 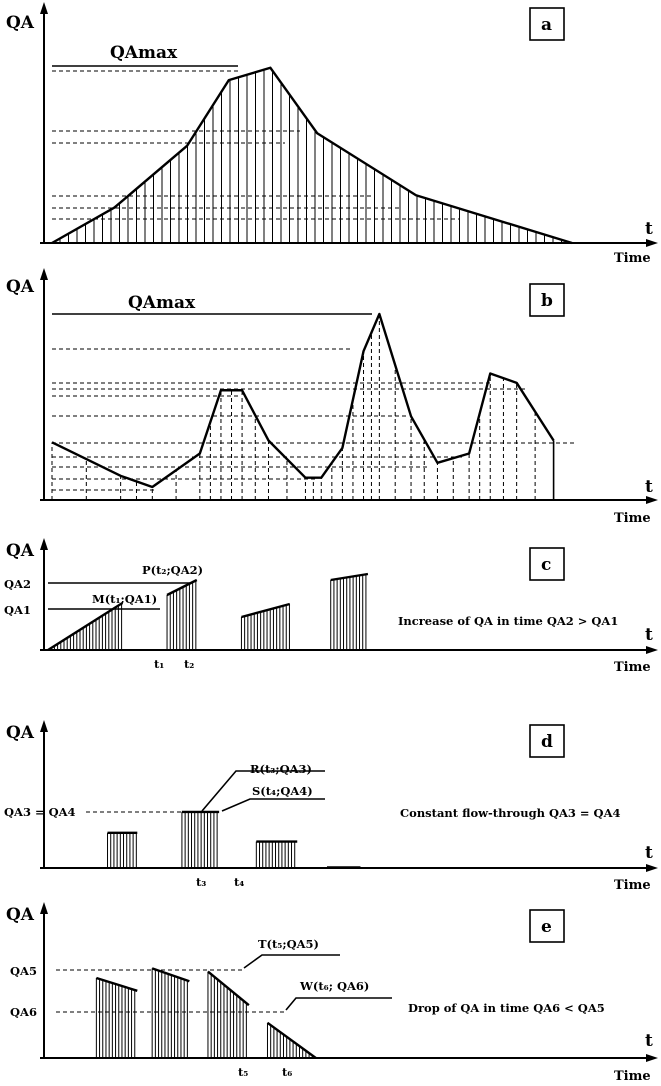 I want to click on panel-c-tick-qa2: QA2, so click(x=17, y=584).